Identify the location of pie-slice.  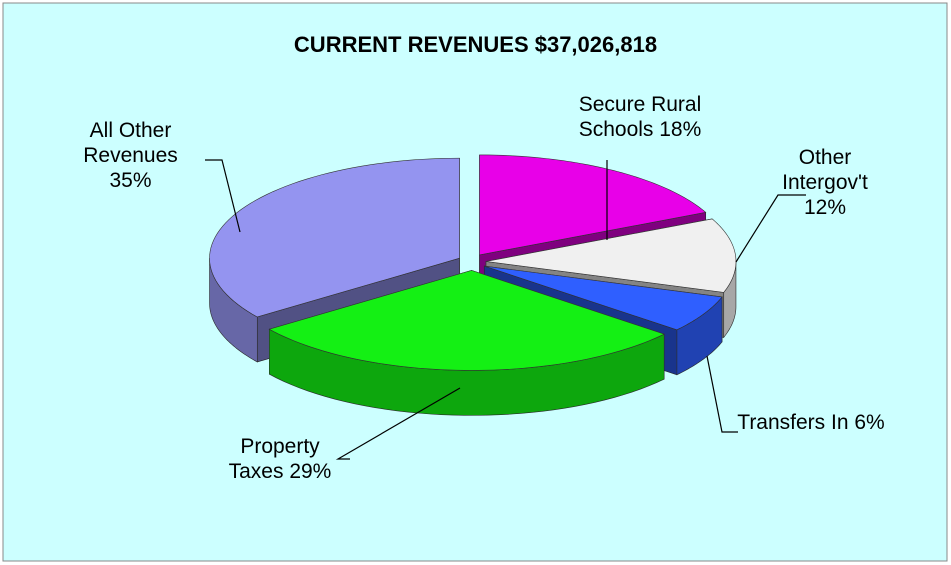
(466, 342).